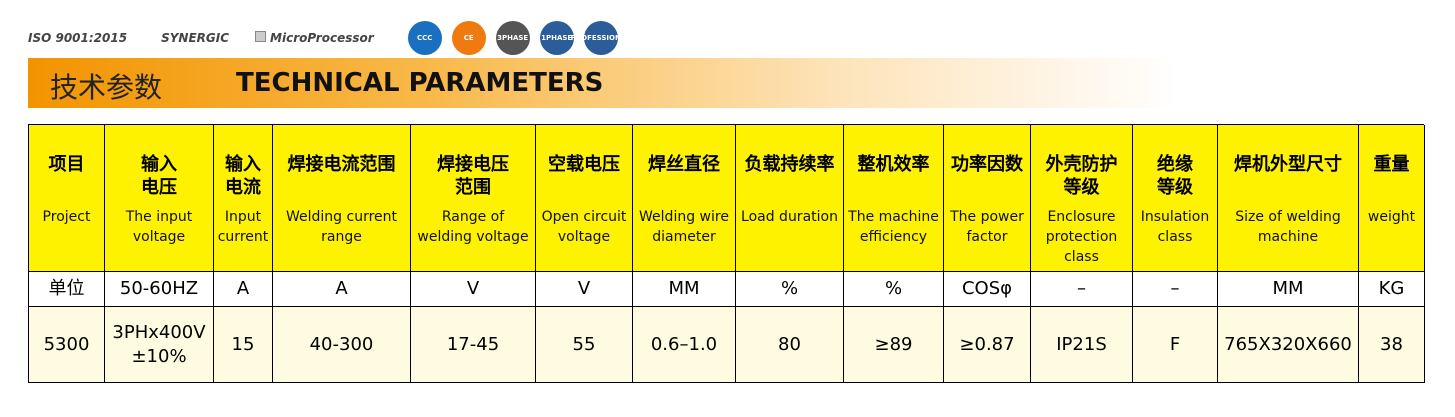  What do you see at coordinates (584, 164) in the screenshot?
I see `header-zh: 空载电压` at bounding box center [584, 164].